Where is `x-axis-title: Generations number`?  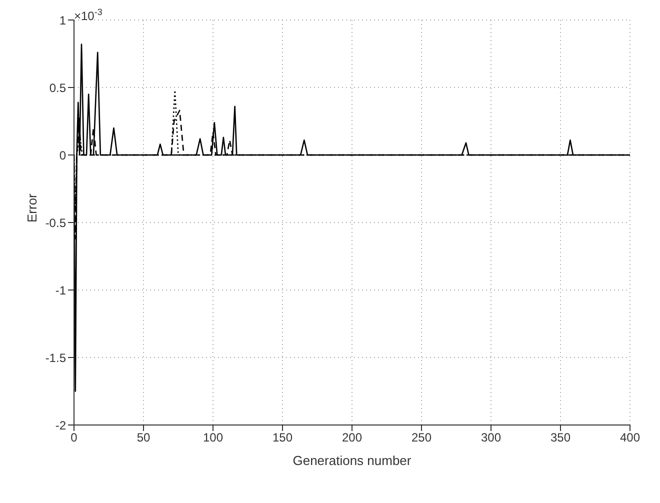
x-axis-title: Generations number is located at coordinates (352, 460).